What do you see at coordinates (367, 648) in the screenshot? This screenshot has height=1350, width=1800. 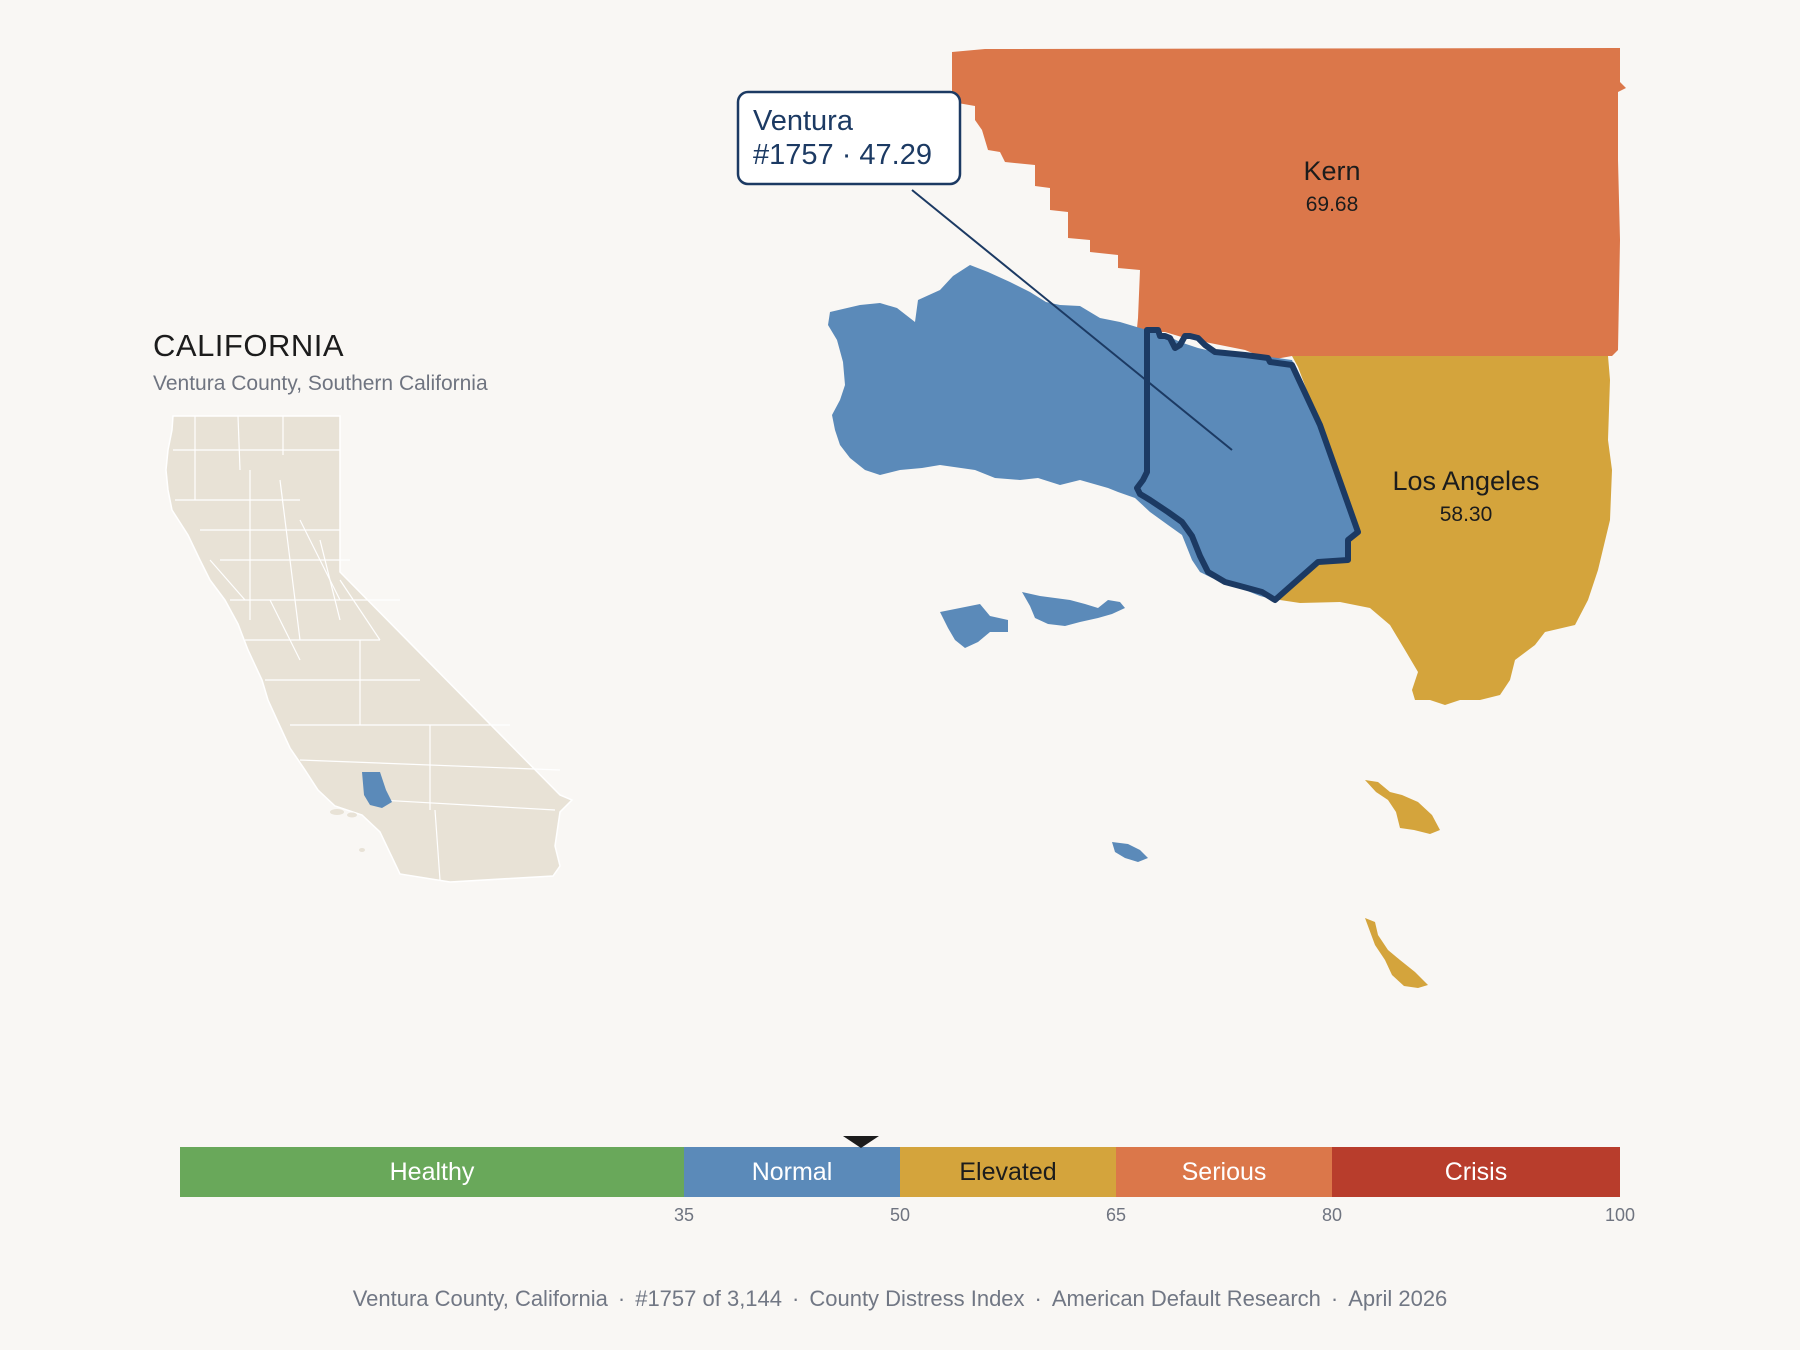 I see `california-county-lines` at bounding box center [367, 648].